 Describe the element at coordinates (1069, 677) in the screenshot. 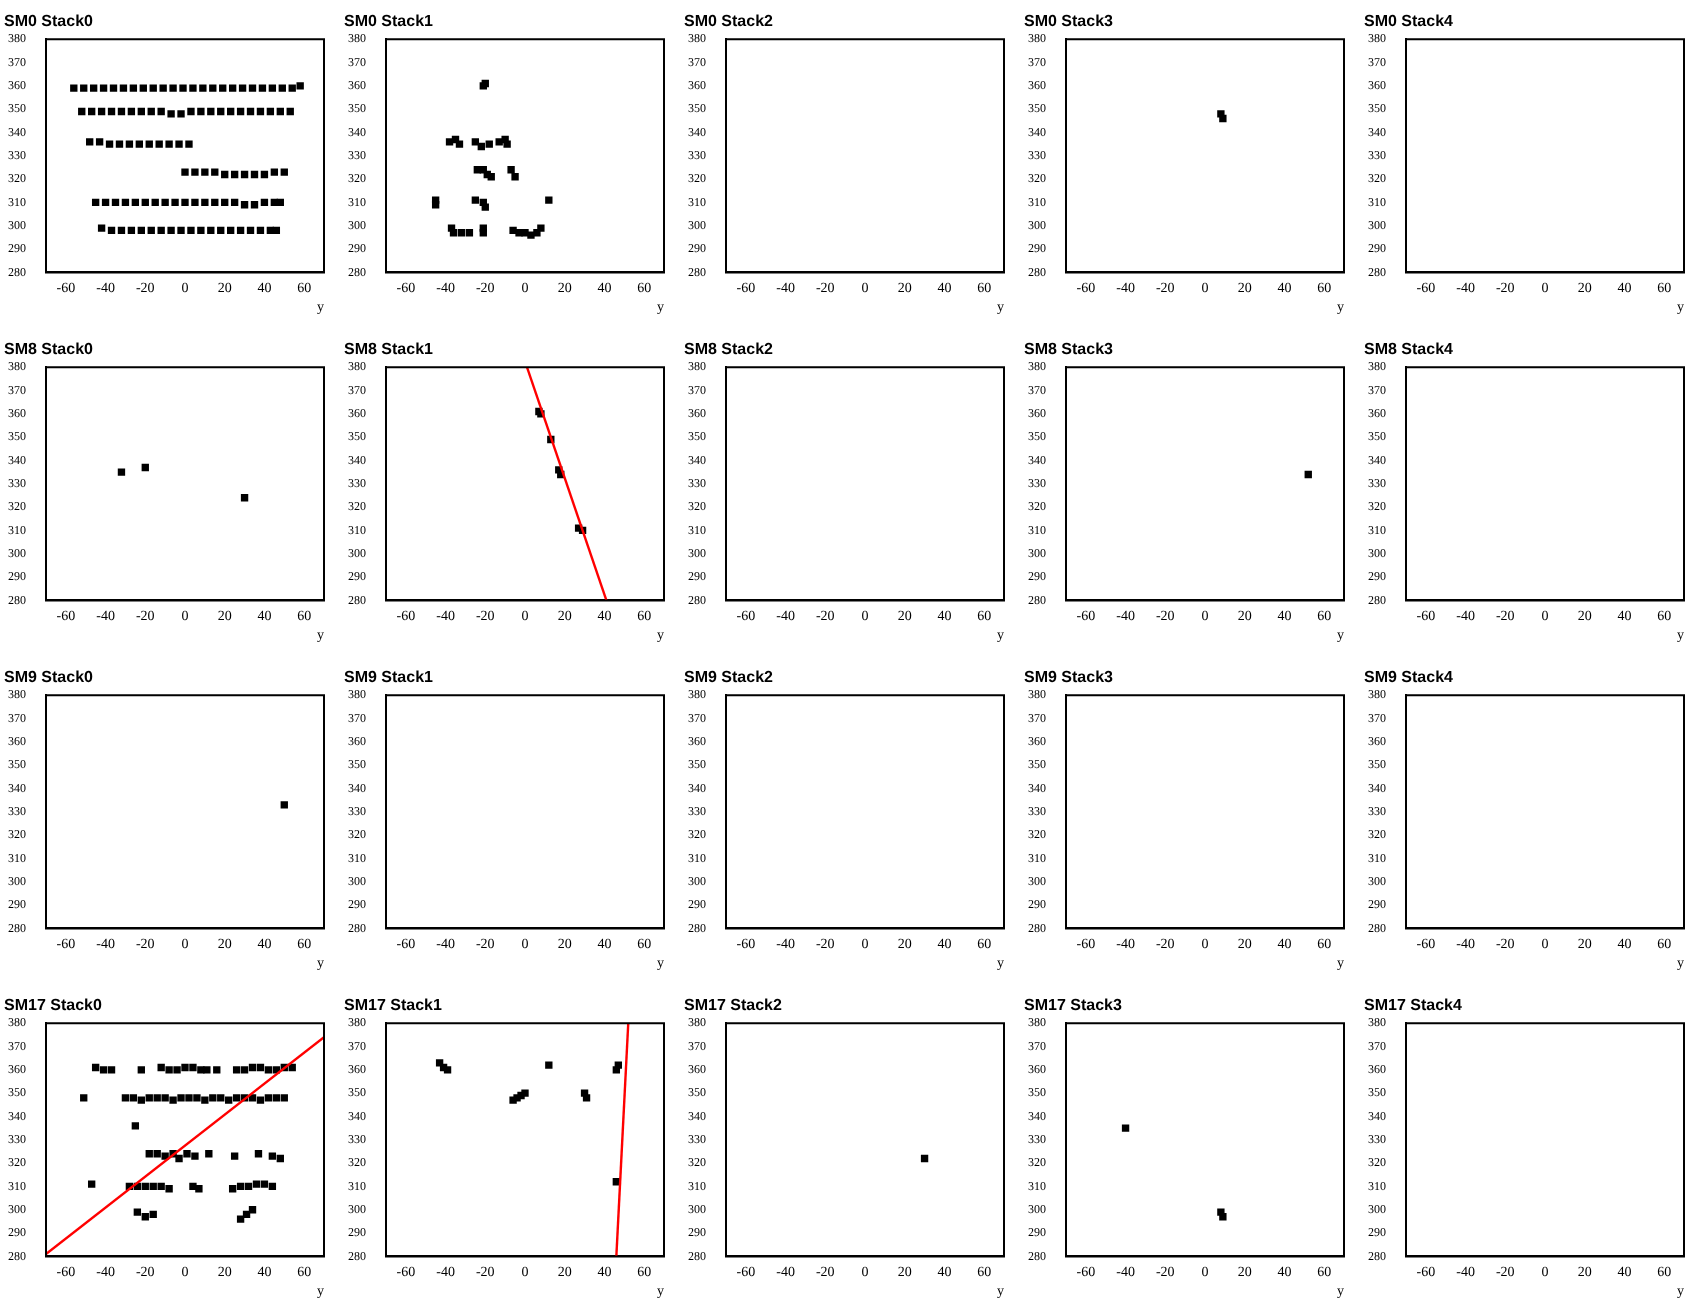

I see `chart-title: SM9 Stack3` at that location.